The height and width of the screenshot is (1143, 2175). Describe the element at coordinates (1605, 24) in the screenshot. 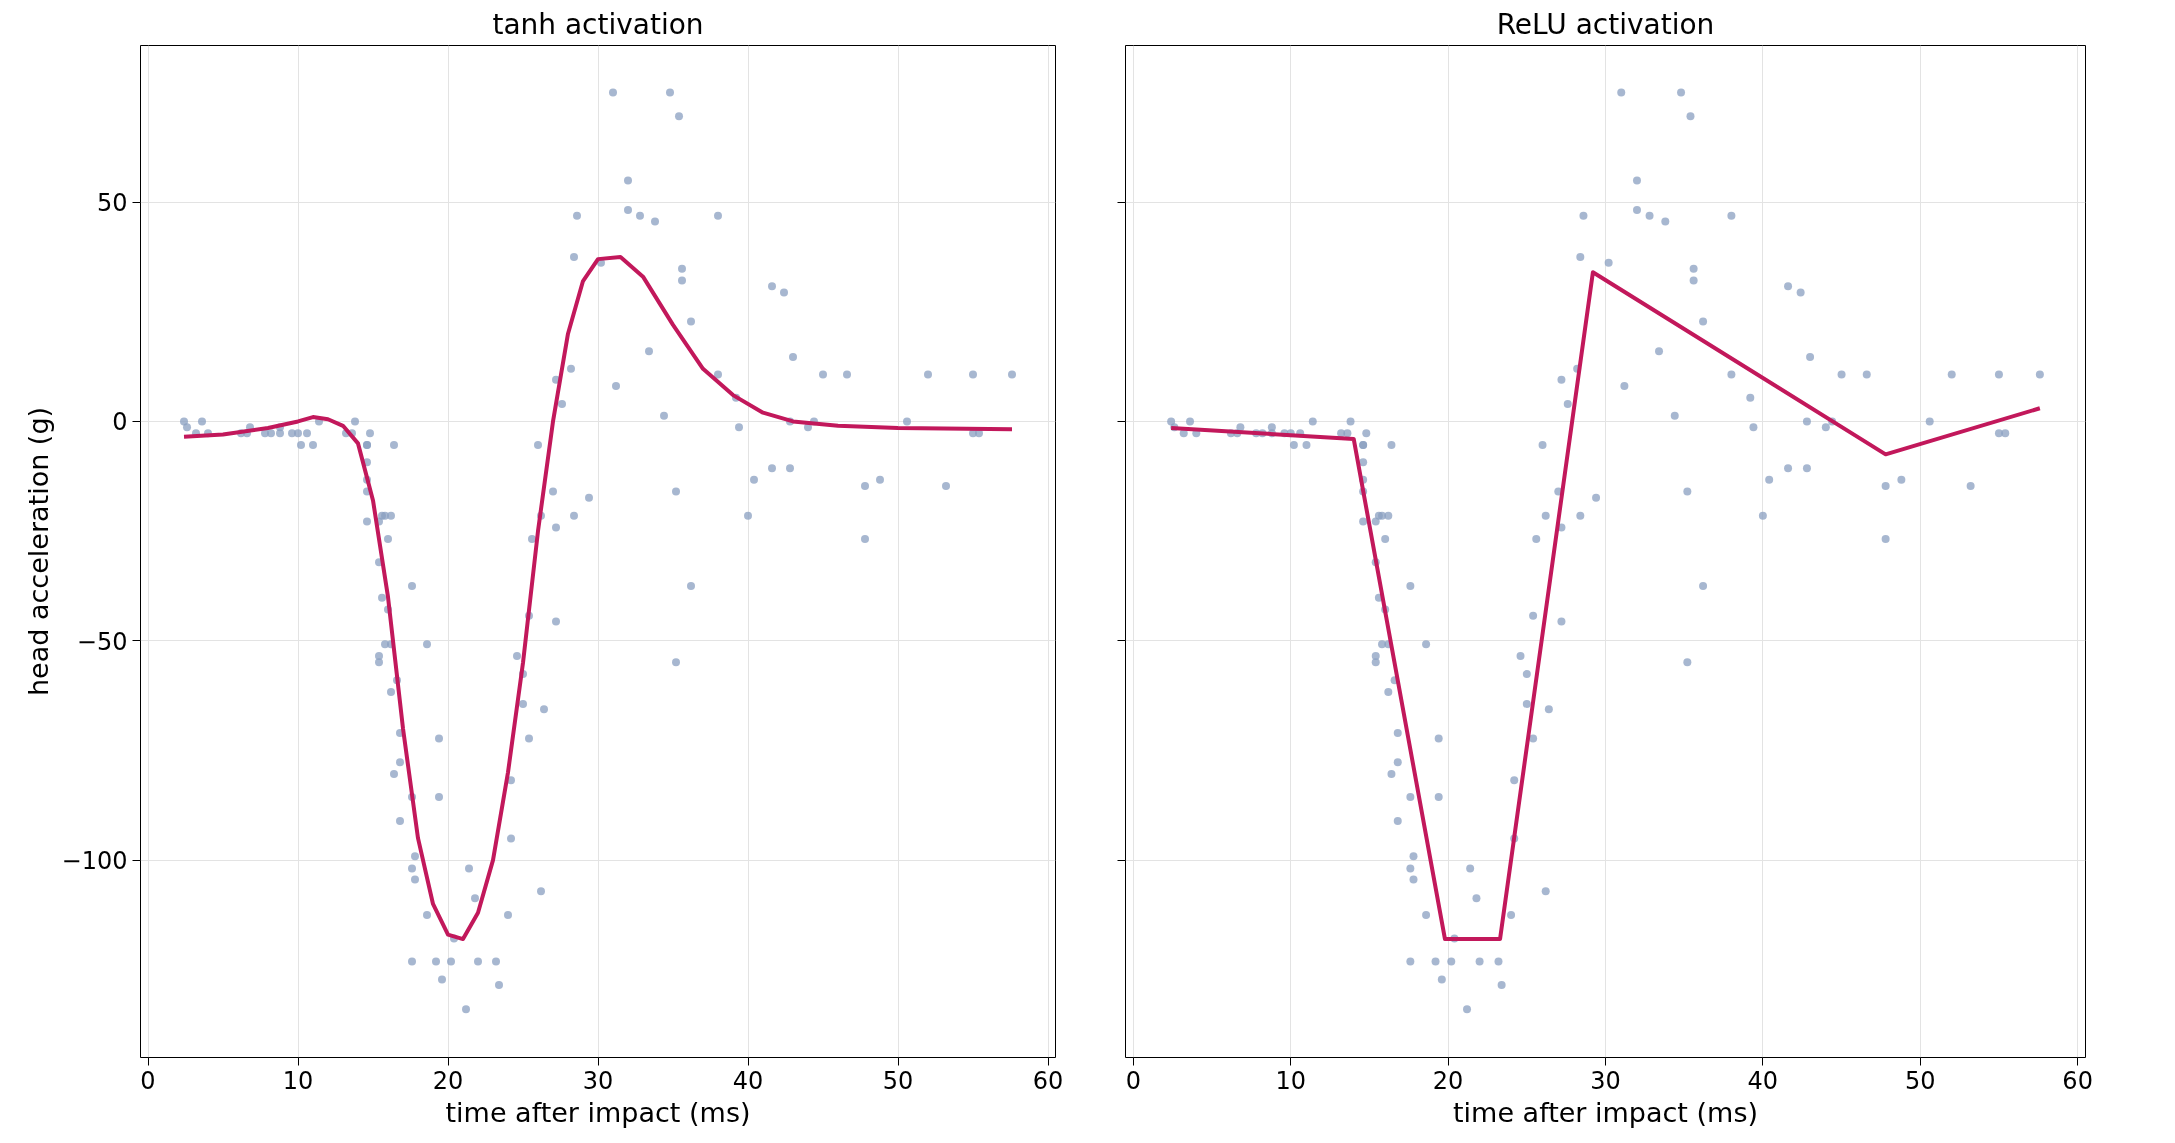

I see `chart-title: ReLU activation` at that location.